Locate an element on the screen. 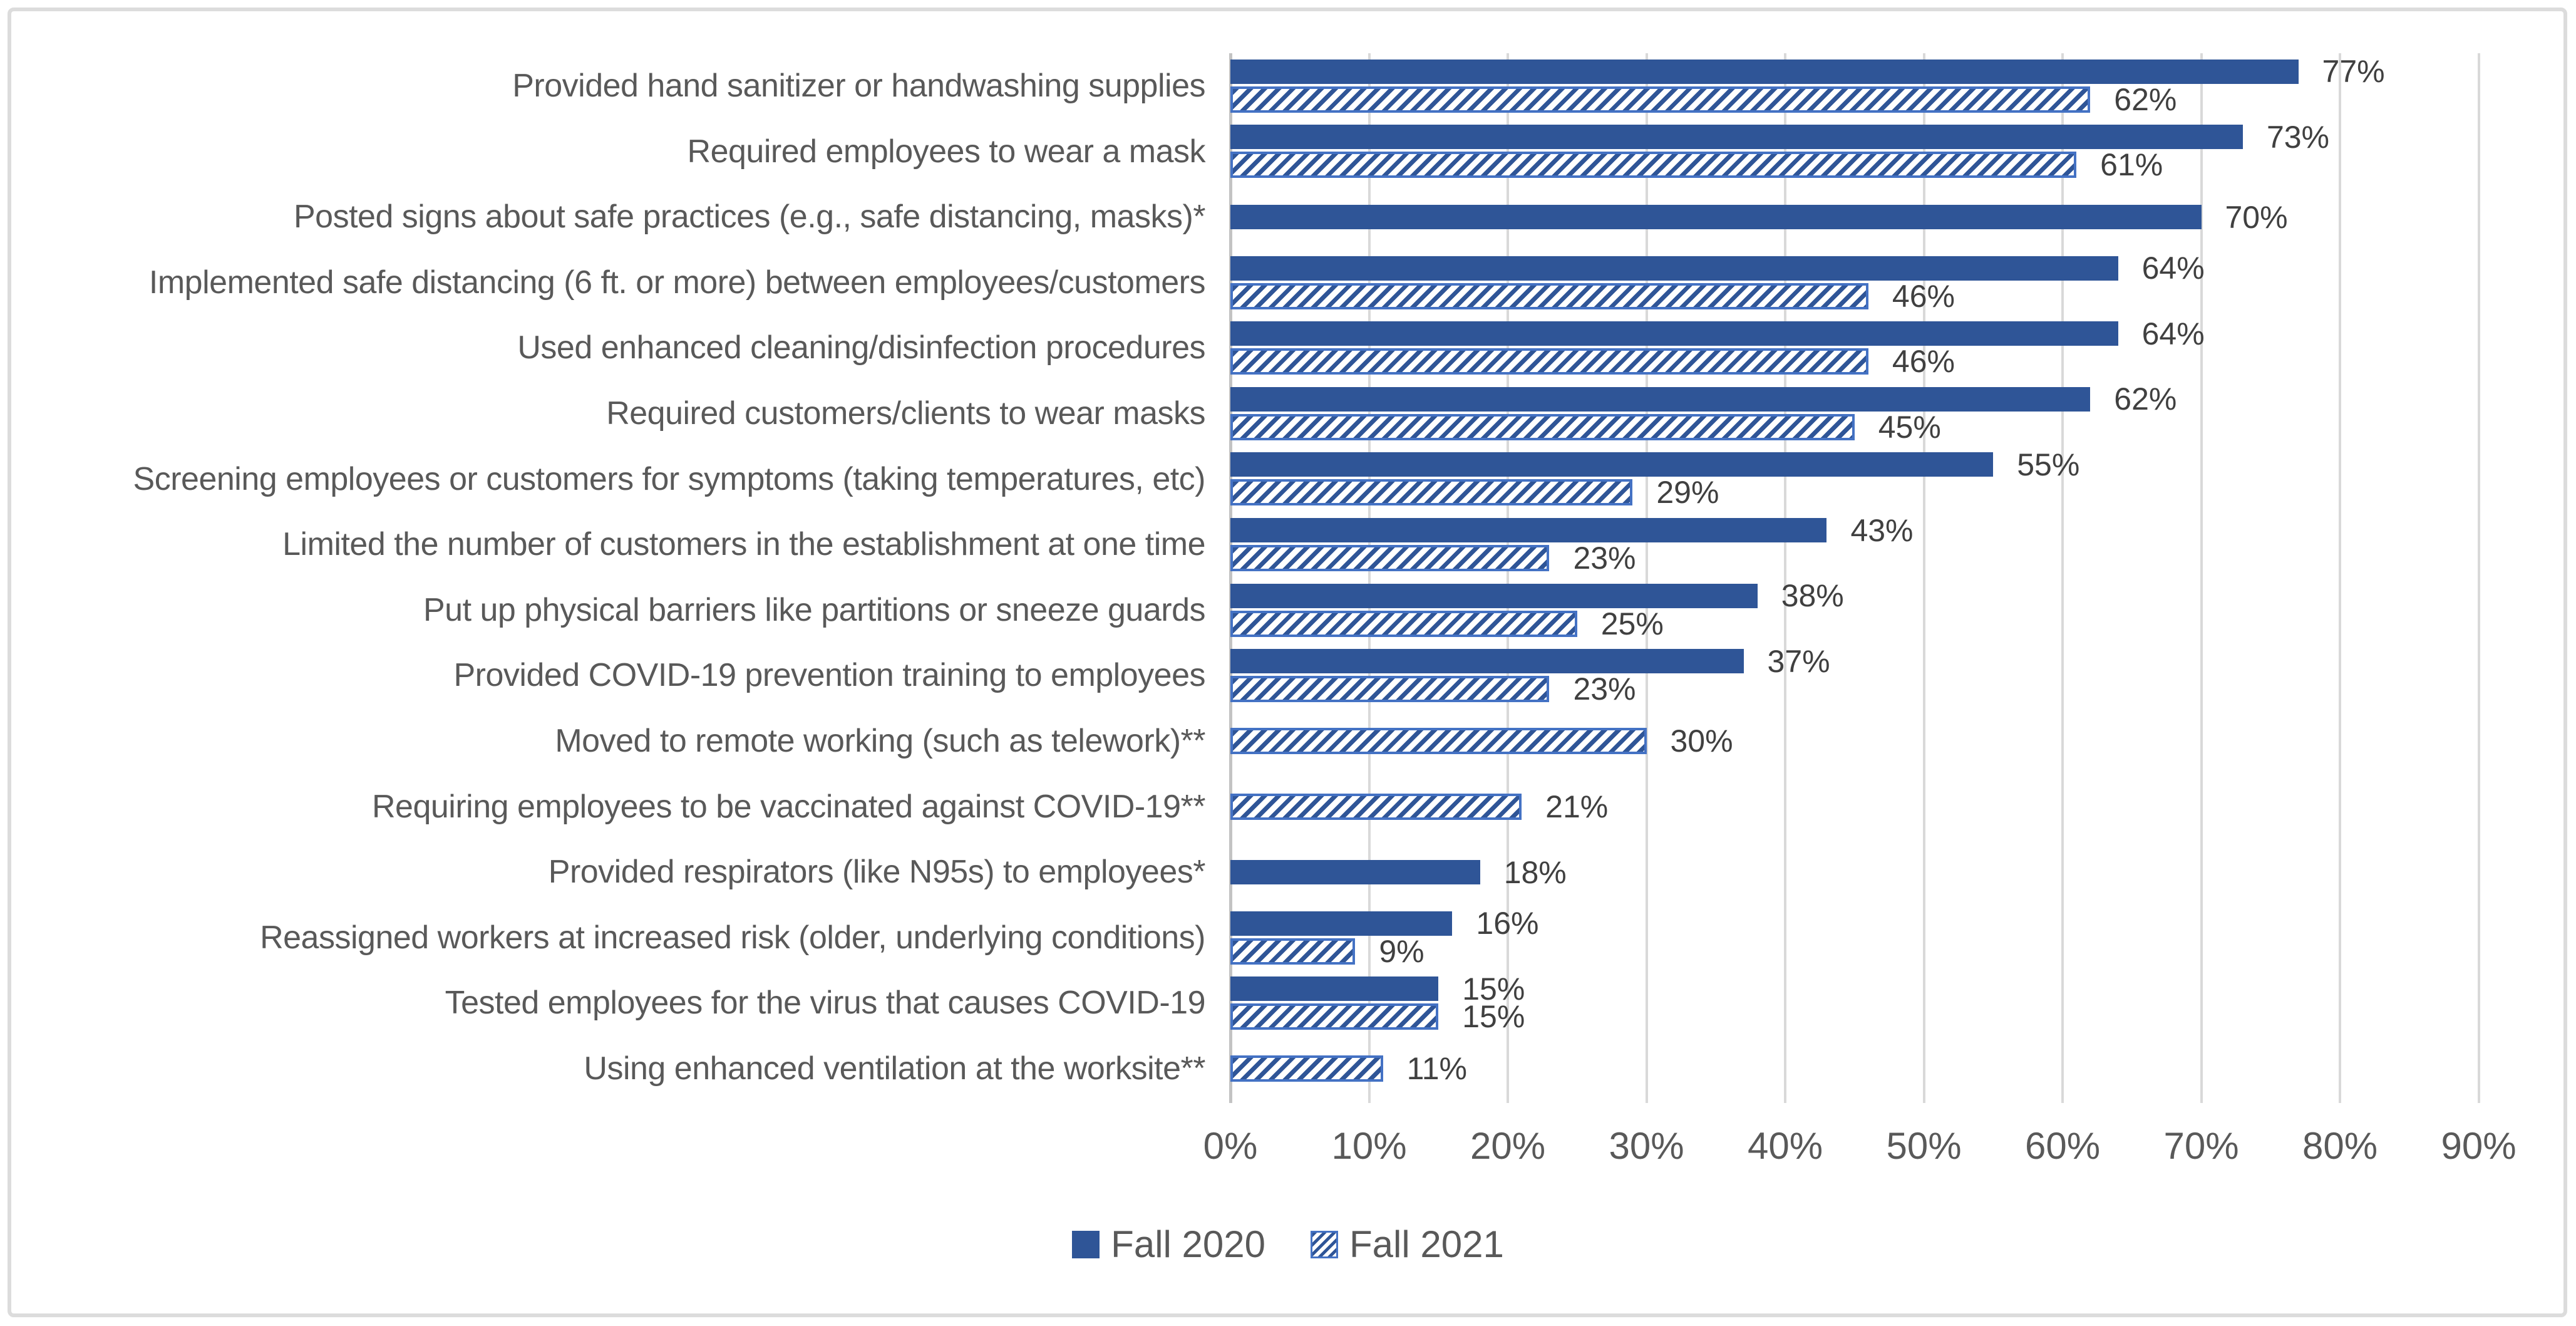  value-label: 21% is located at coordinates (1577, 807).